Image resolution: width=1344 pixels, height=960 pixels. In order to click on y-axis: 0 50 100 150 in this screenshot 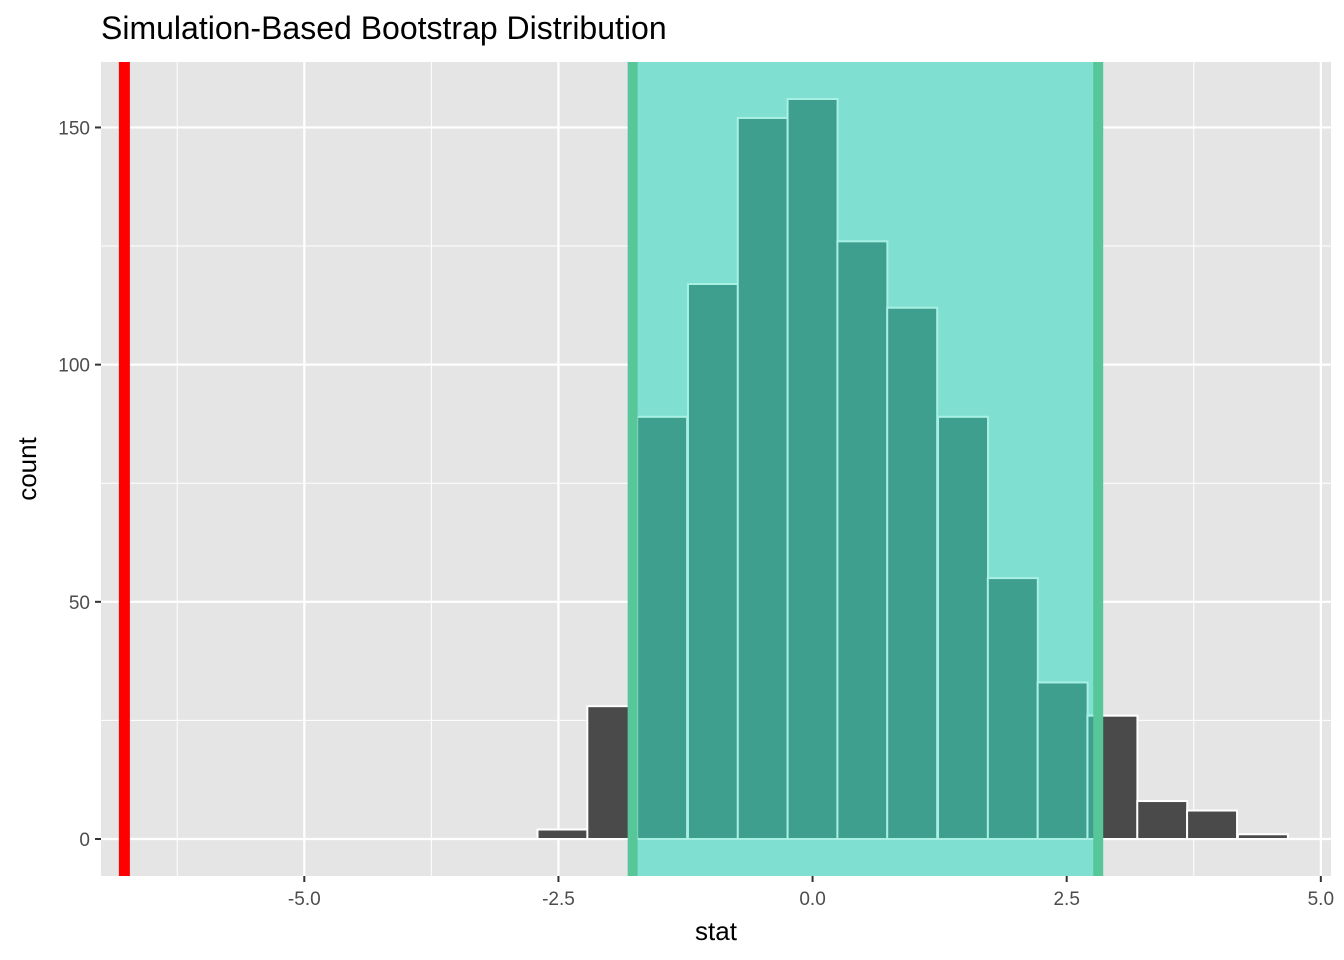, I will do `click(79, 484)`.